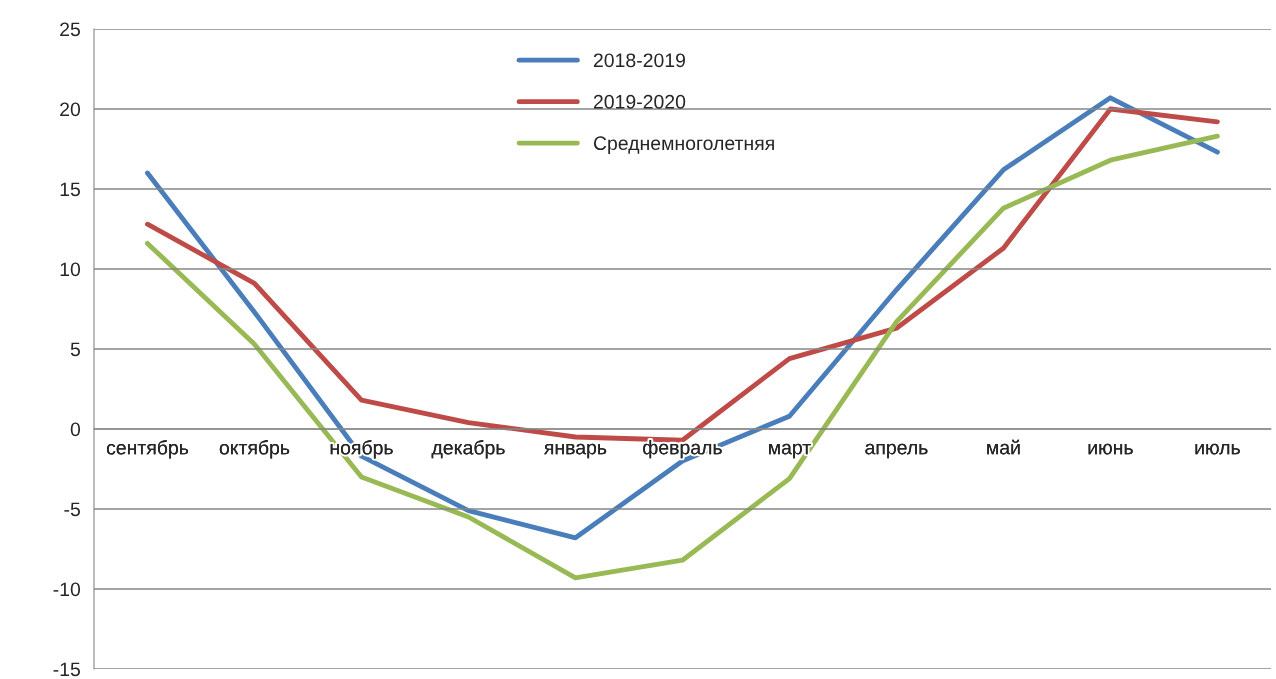 This screenshot has width=1276, height=679. I want to click on x-tick-label: май, so click(1003, 447).